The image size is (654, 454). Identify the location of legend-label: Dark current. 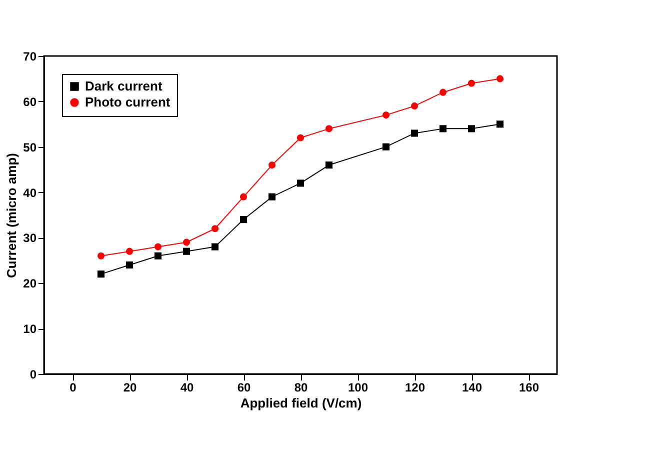
(124, 86).